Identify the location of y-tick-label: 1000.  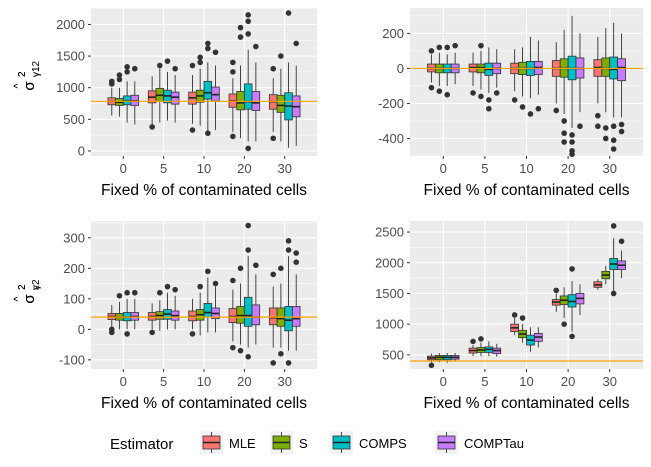
(70, 87).